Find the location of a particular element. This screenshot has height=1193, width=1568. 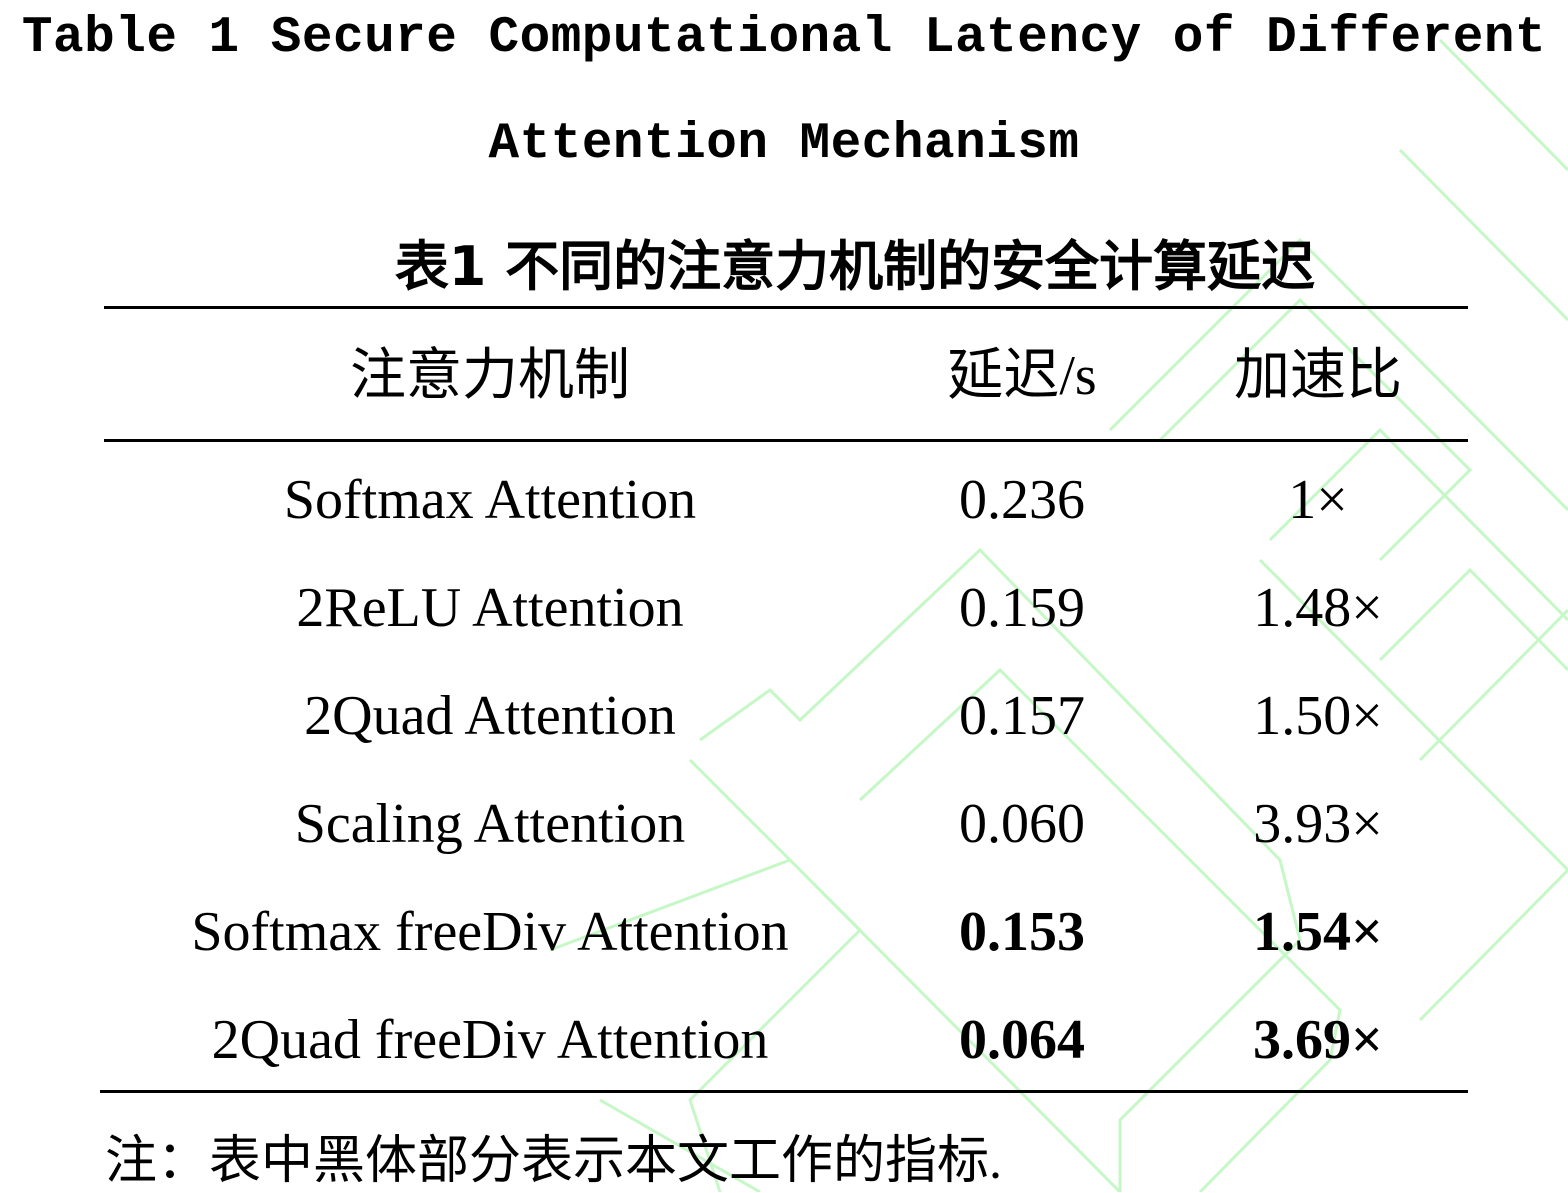

cell: 0.064 is located at coordinates (1022, 1040).